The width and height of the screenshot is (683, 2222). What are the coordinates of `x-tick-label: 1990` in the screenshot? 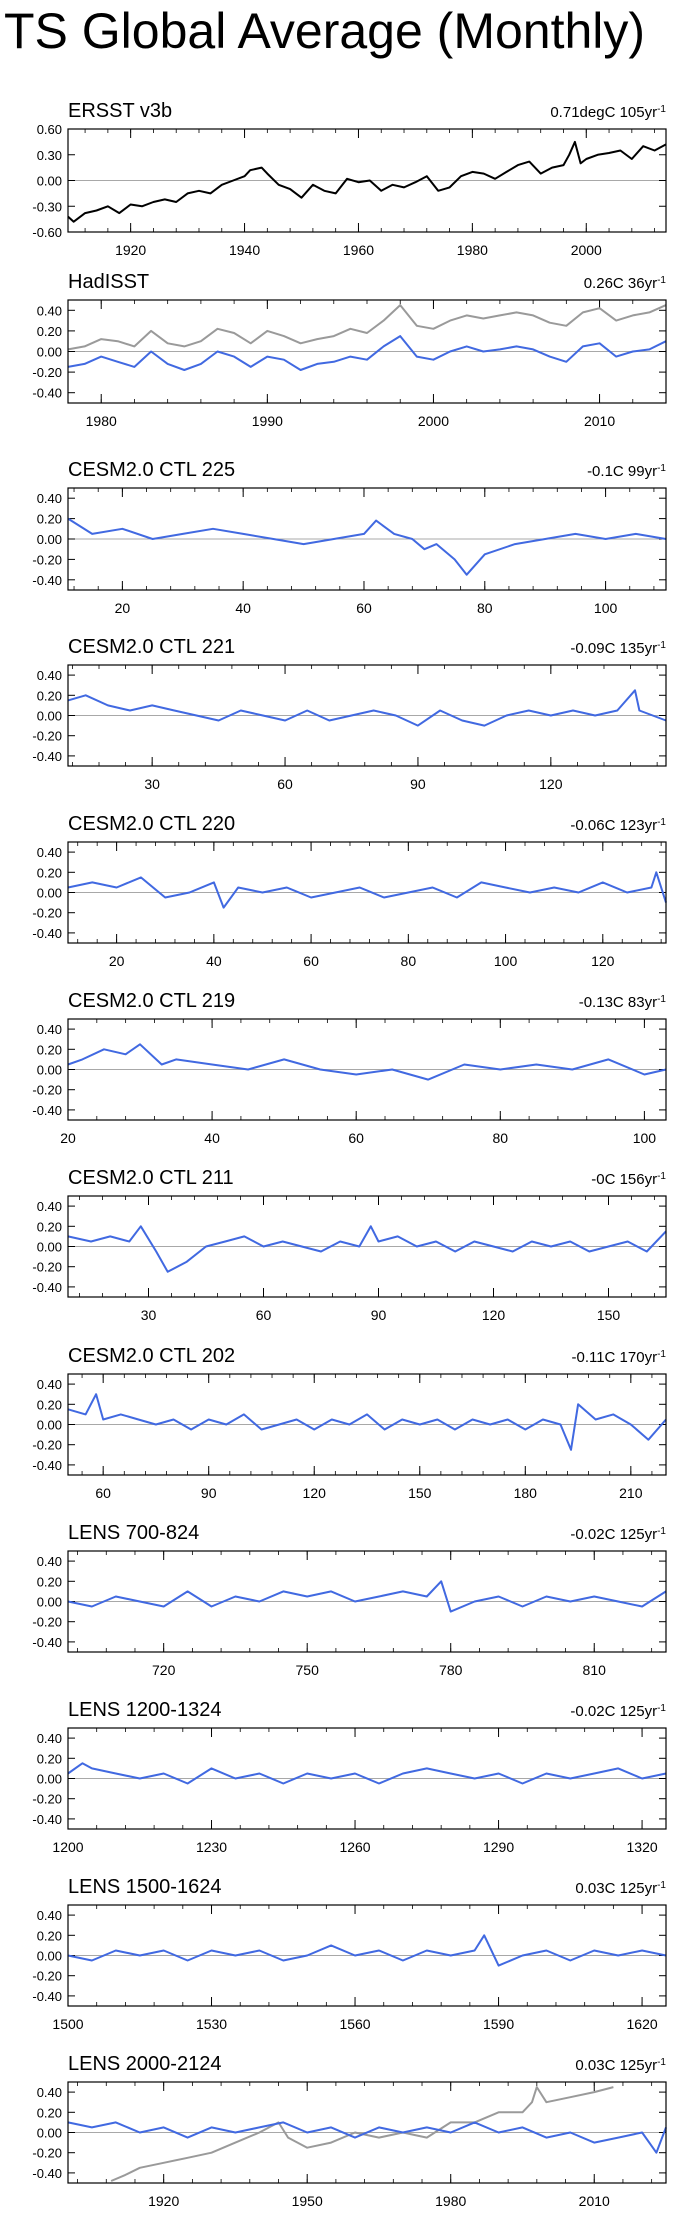 It's located at (267, 421).